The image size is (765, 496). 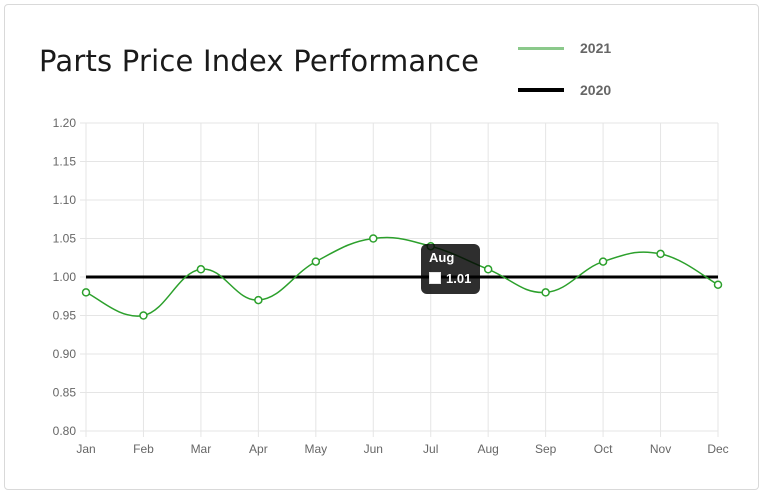 I want to click on y-tick-label: 1.15, so click(x=65, y=162).